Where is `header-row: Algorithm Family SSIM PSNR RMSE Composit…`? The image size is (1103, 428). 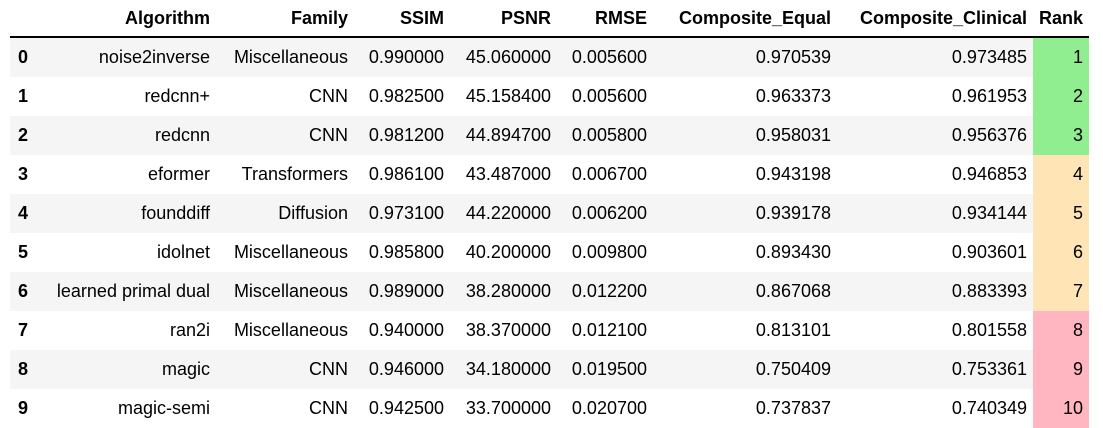
header-row: Algorithm Family SSIM PSNR RMSE Composit… is located at coordinates (550, 19).